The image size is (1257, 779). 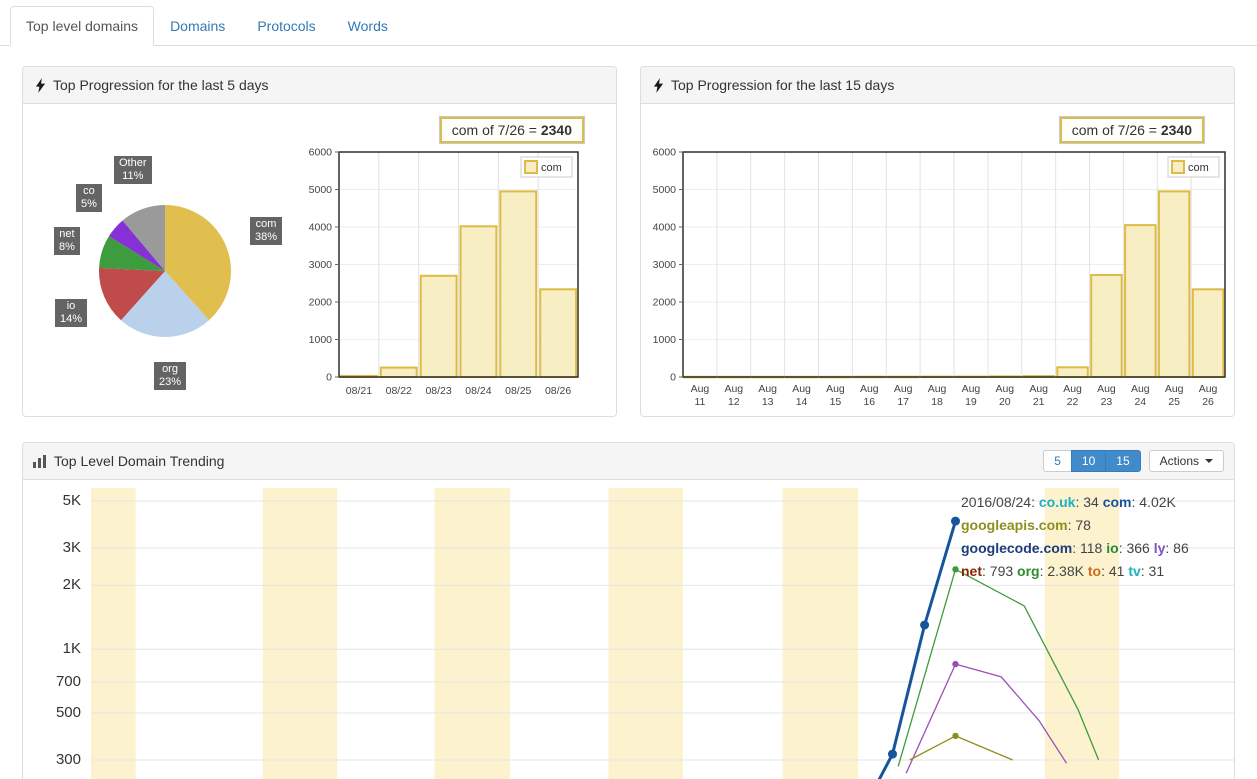 What do you see at coordinates (1005, 402) in the screenshot?
I see `svg-text: 20` at bounding box center [1005, 402].